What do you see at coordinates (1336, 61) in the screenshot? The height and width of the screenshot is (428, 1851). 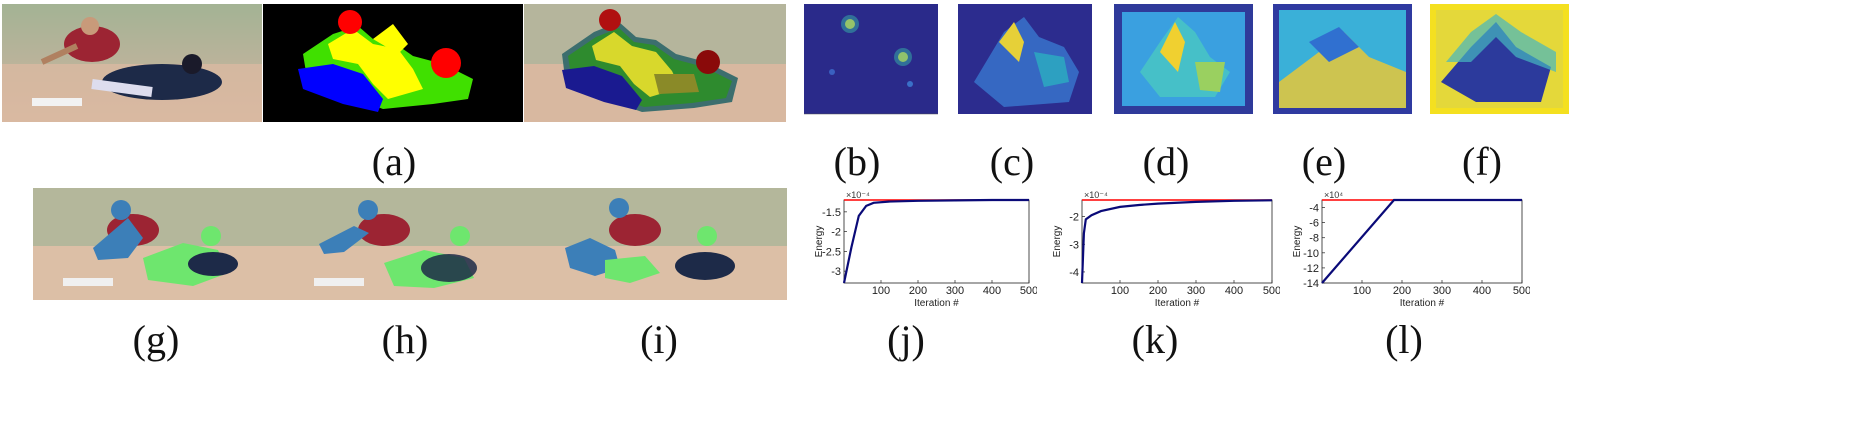 I see `heatmap-e` at bounding box center [1336, 61].